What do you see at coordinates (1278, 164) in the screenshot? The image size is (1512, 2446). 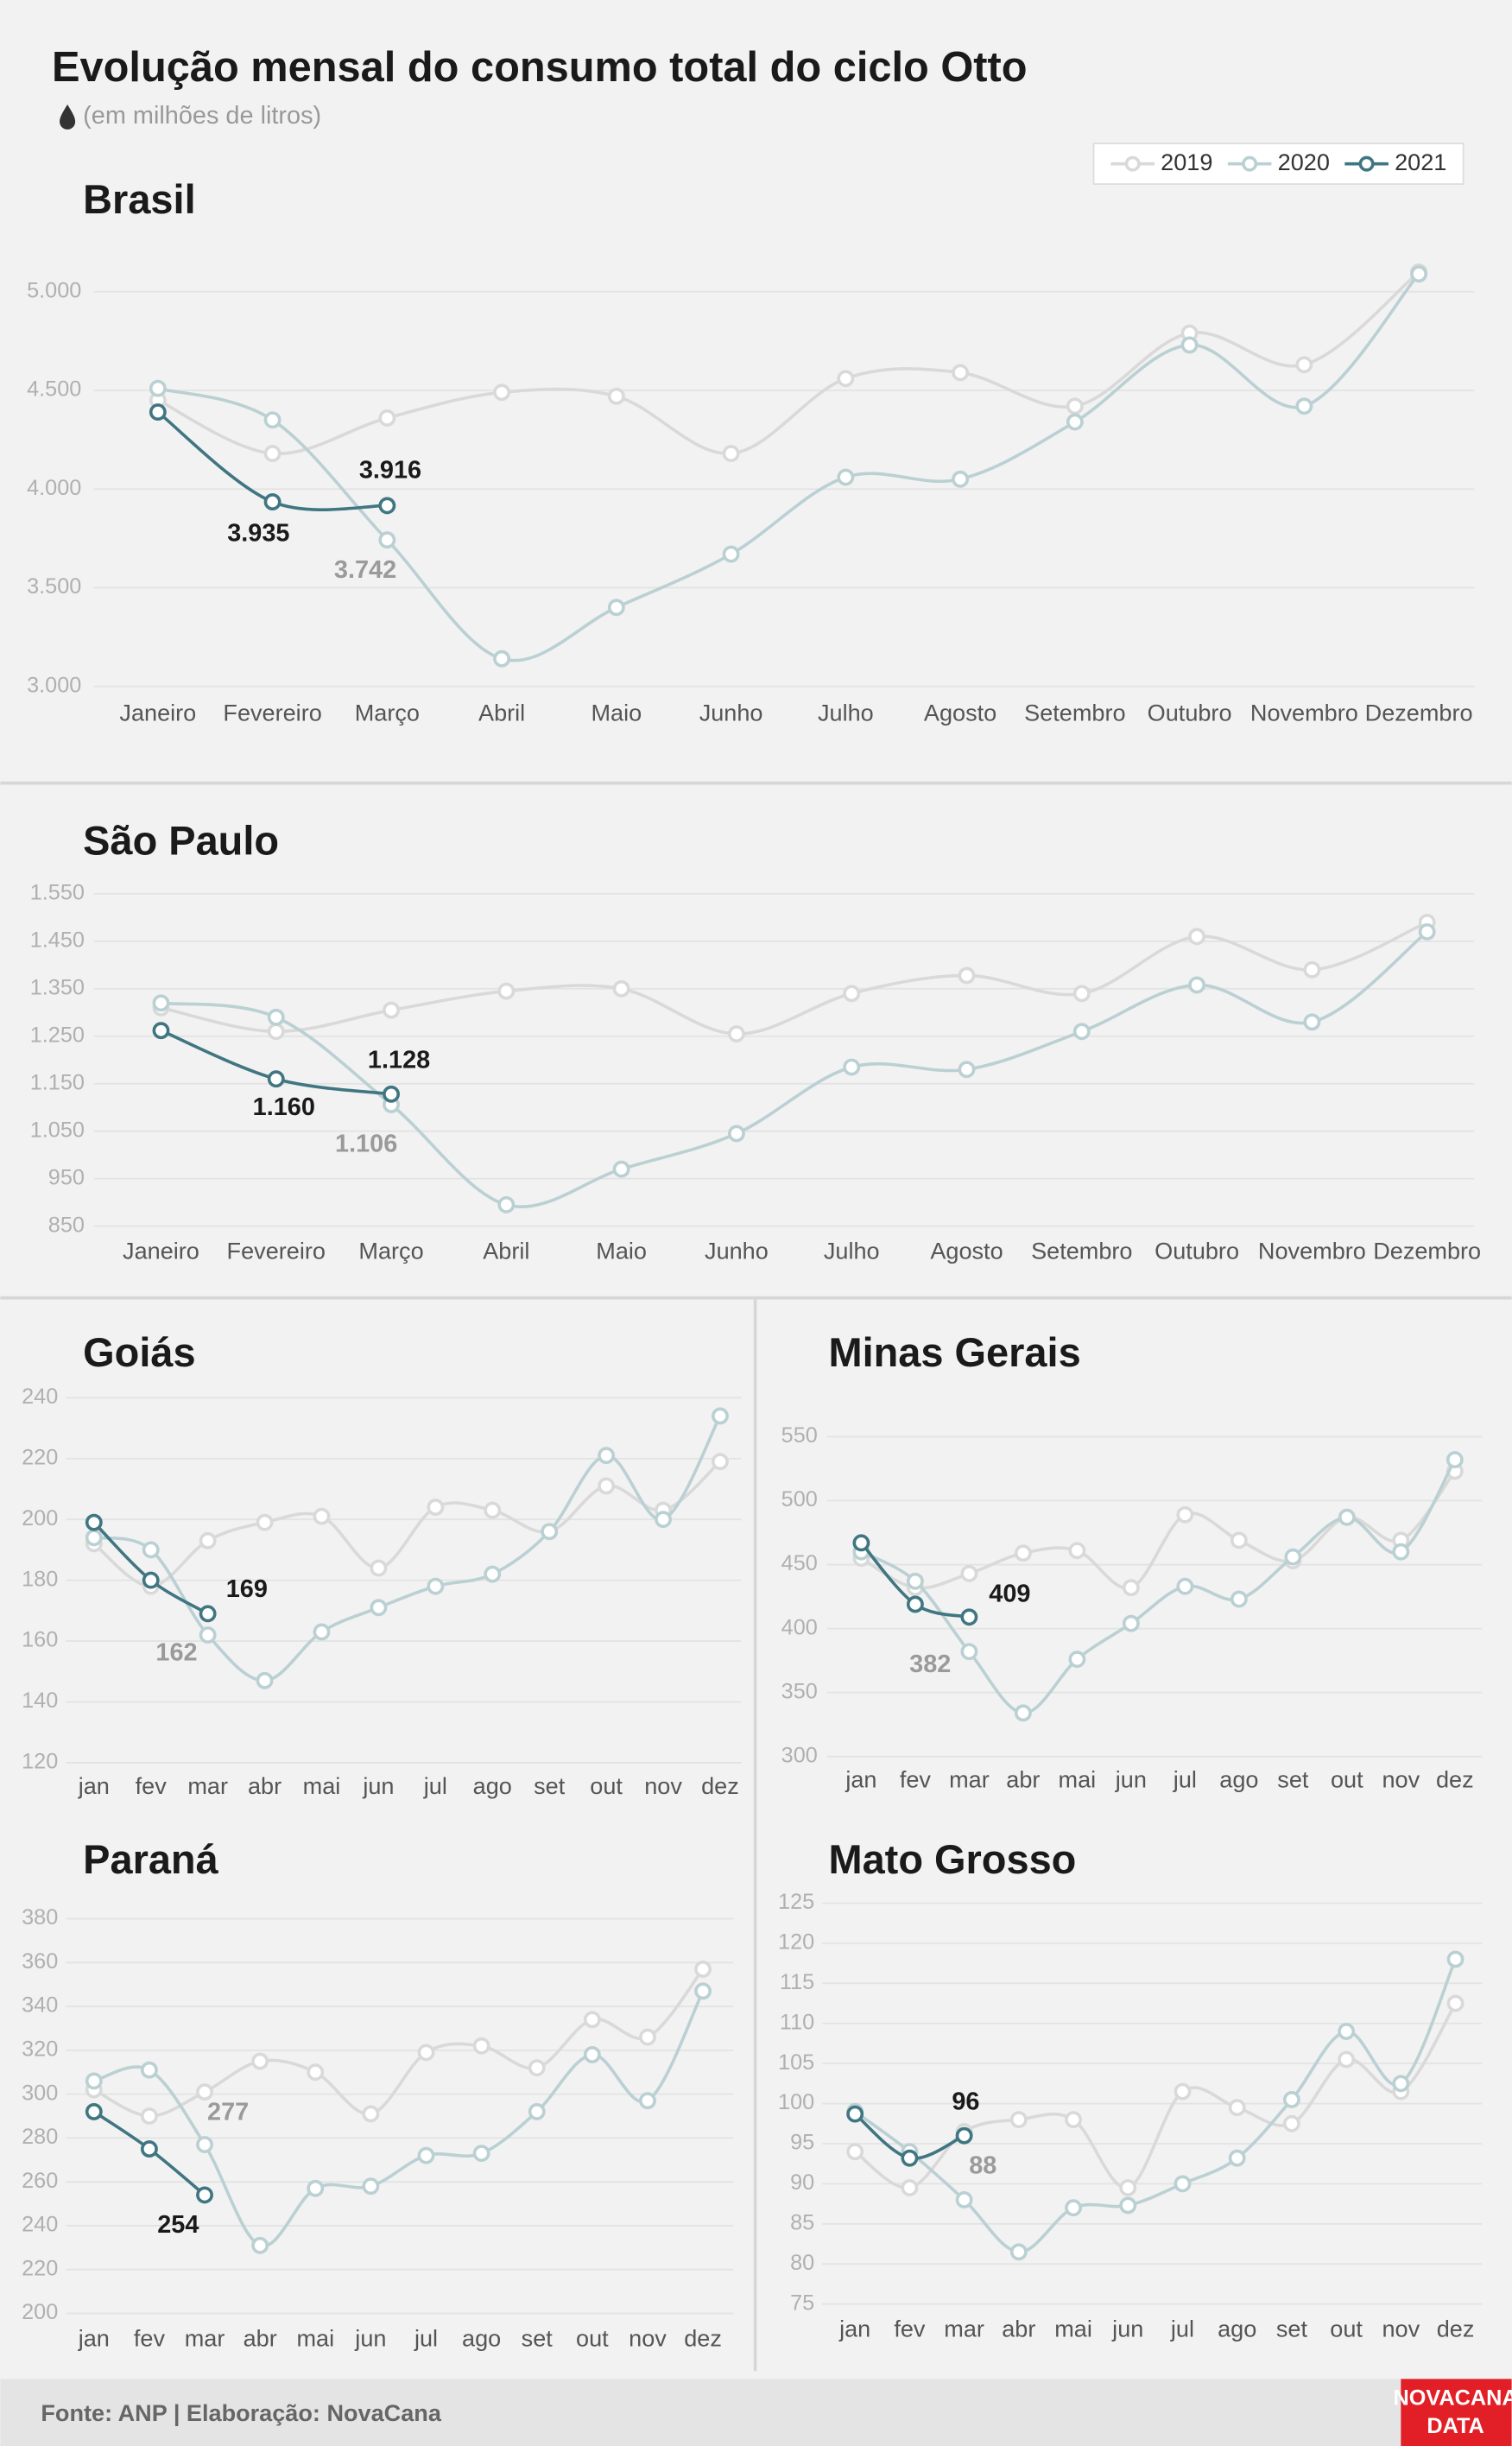 I see `legend-box` at bounding box center [1278, 164].